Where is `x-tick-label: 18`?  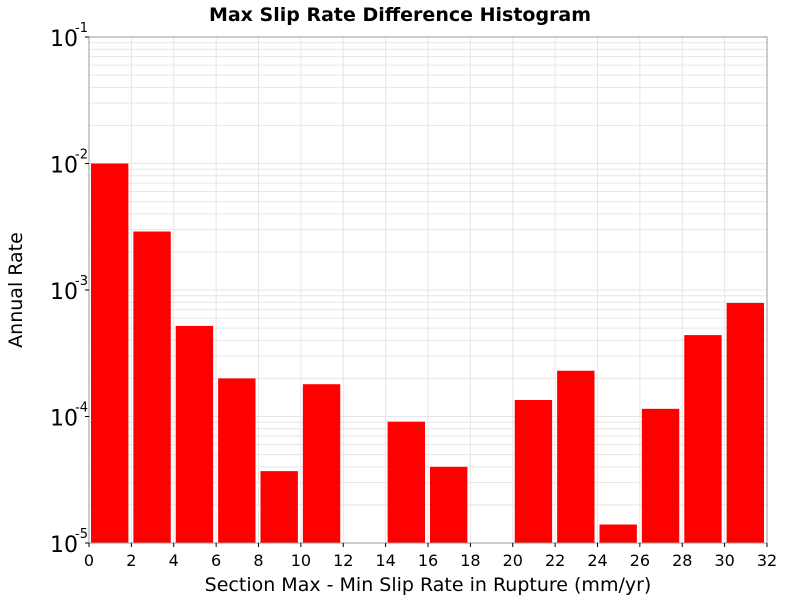
x-tick-label: 18 is located at coordinates (470, 560).